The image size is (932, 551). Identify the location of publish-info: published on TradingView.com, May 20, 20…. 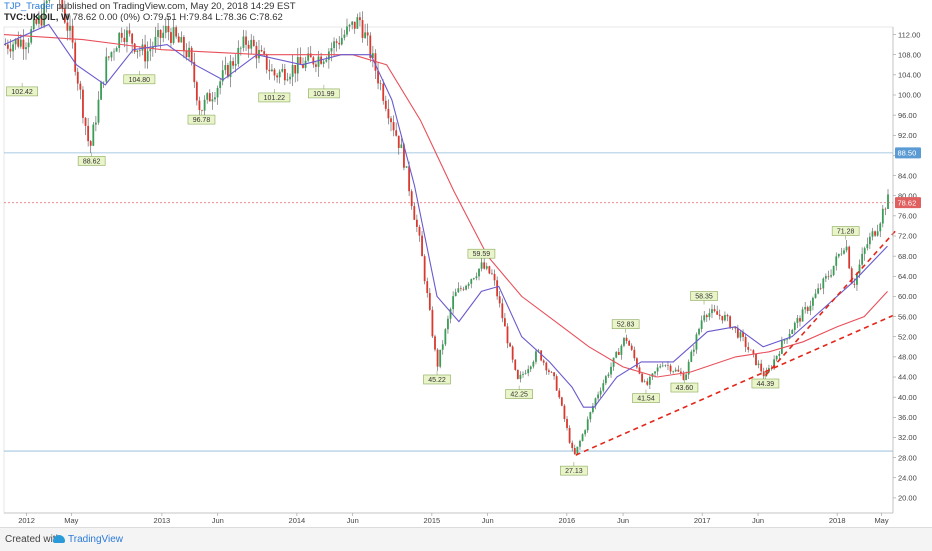
(174, 6).